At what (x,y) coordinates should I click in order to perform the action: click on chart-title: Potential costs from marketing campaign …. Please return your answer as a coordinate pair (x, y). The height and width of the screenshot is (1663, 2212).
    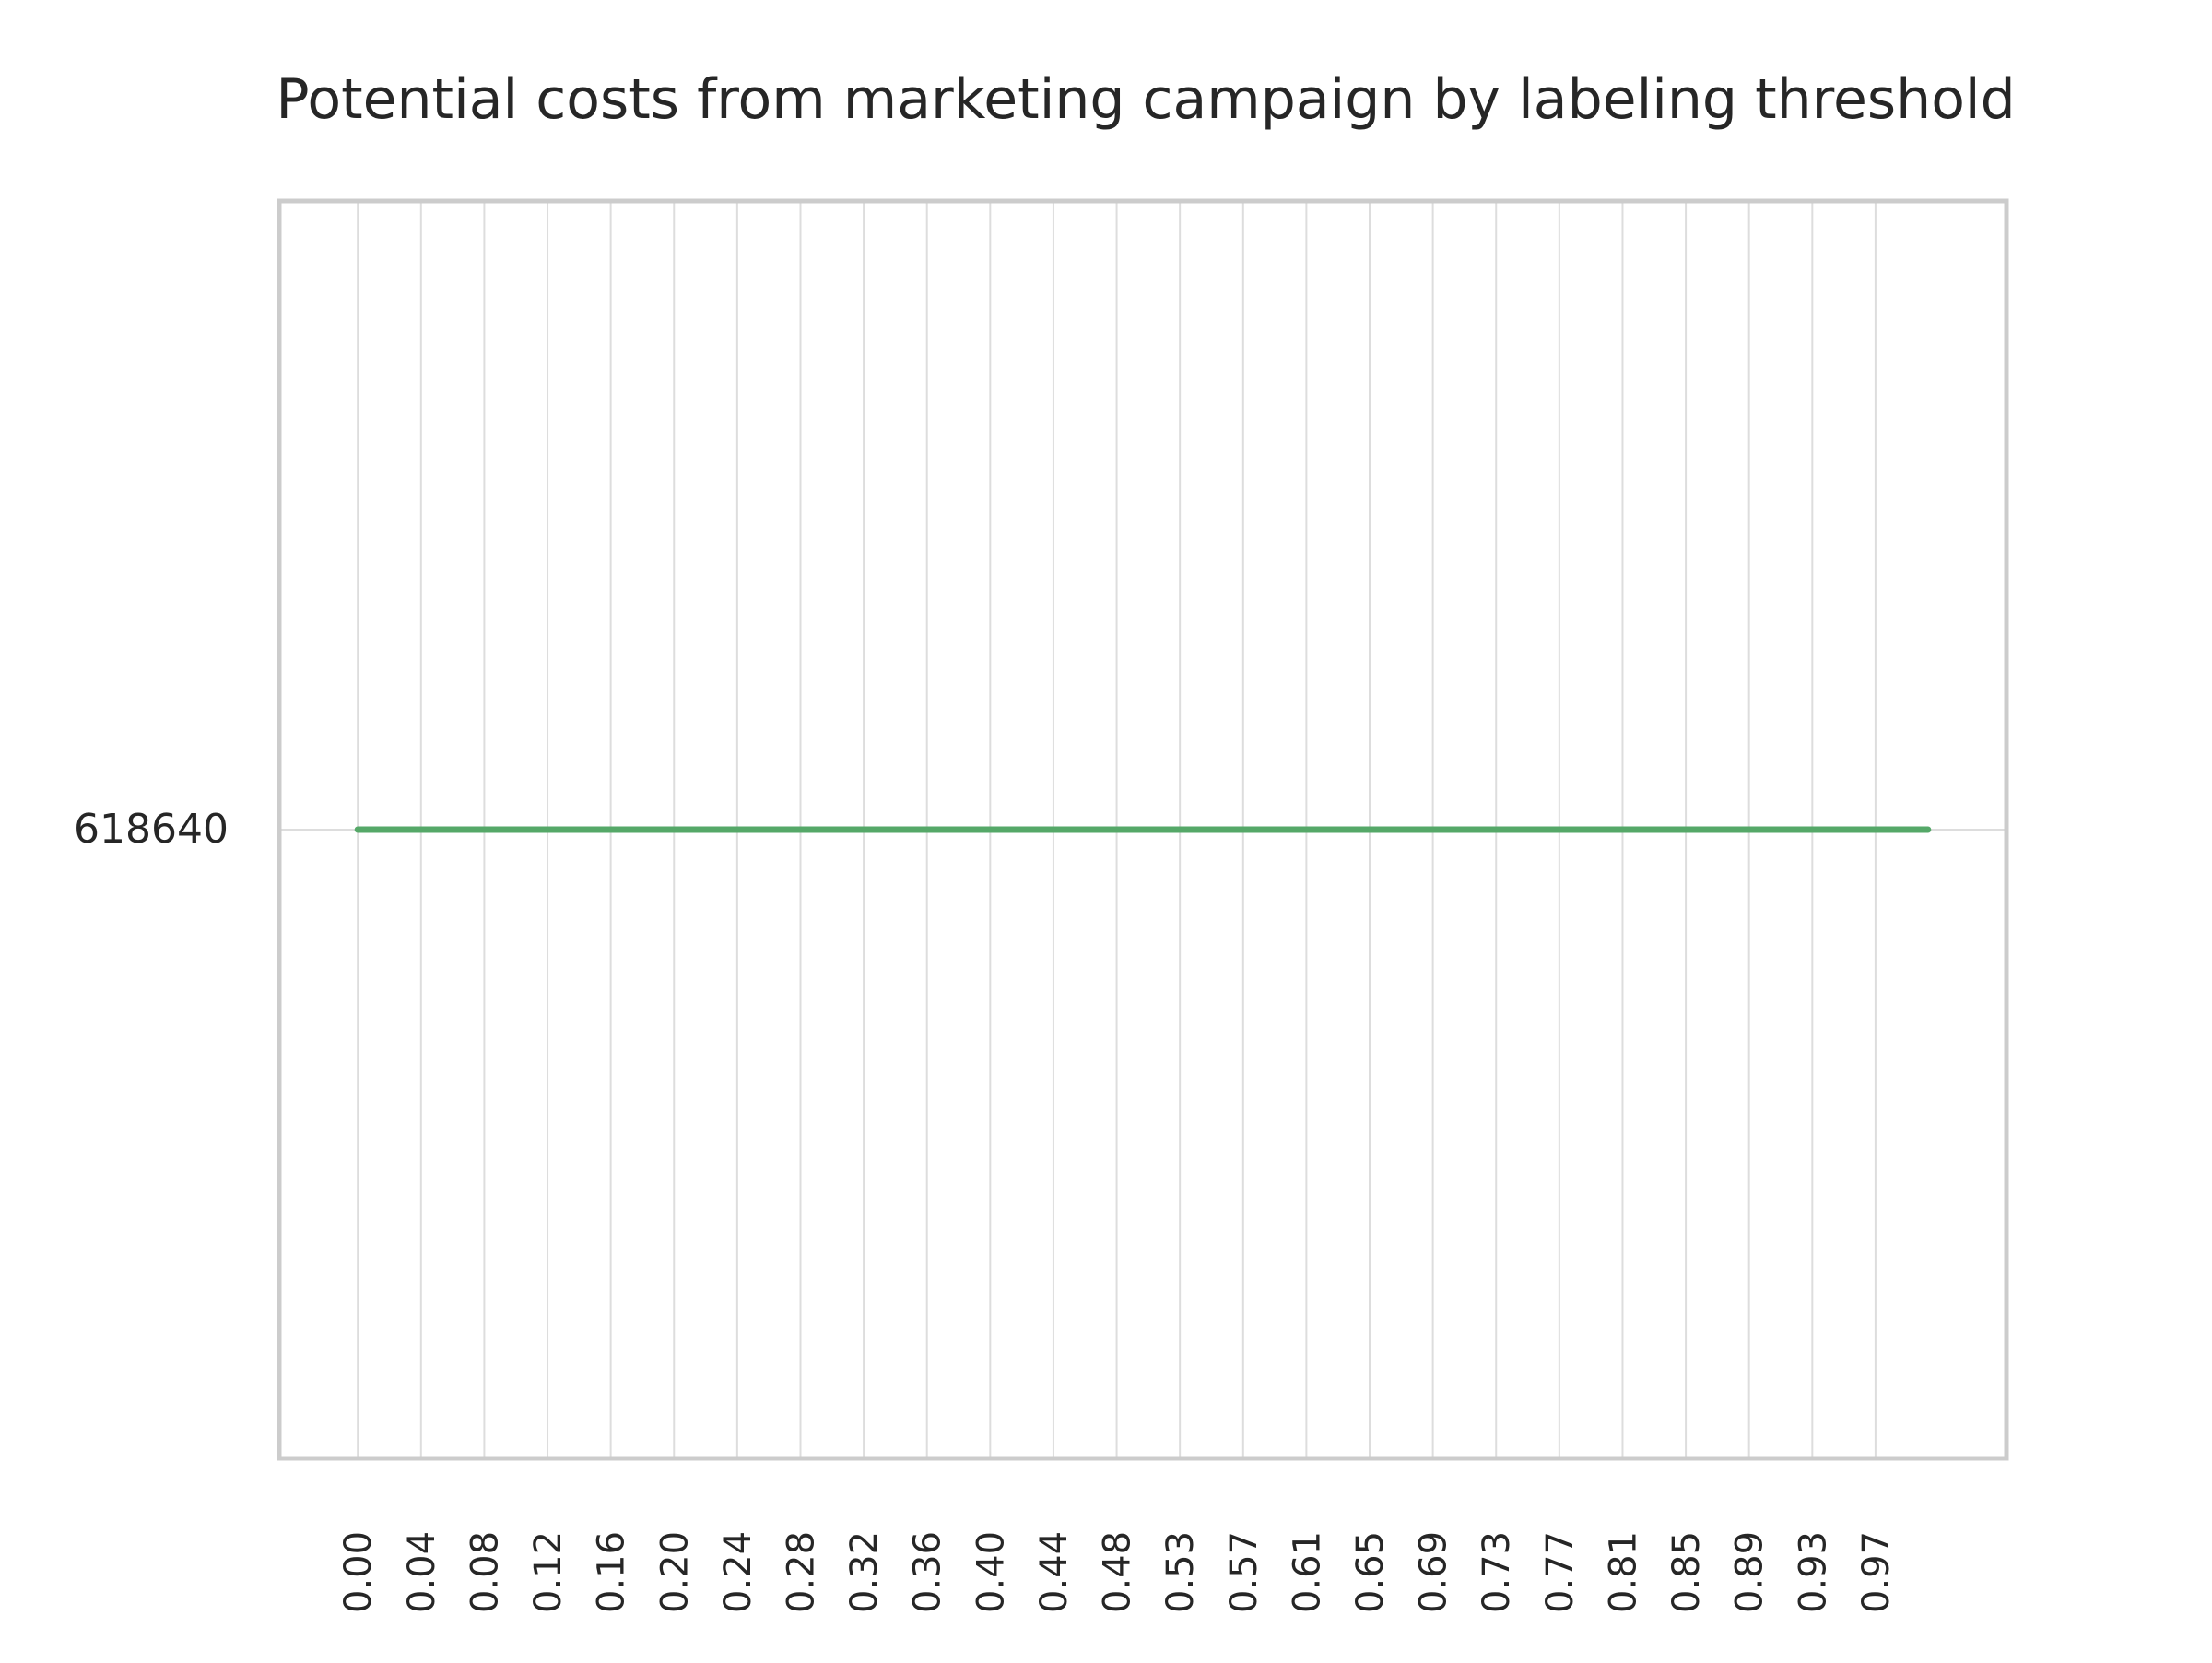
    Looking at the image, I should click on (1145, 99).